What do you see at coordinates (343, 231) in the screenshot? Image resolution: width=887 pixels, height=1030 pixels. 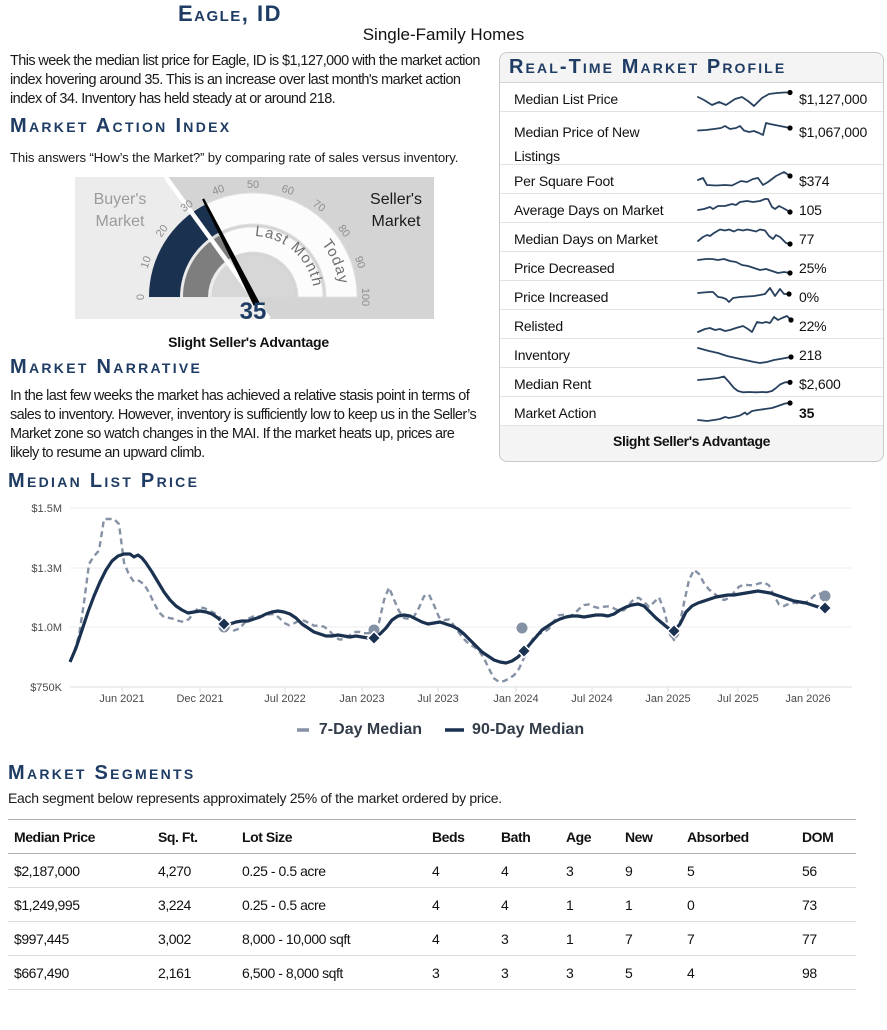 I see `svg-text: 80` at bounding box center [343, 231].